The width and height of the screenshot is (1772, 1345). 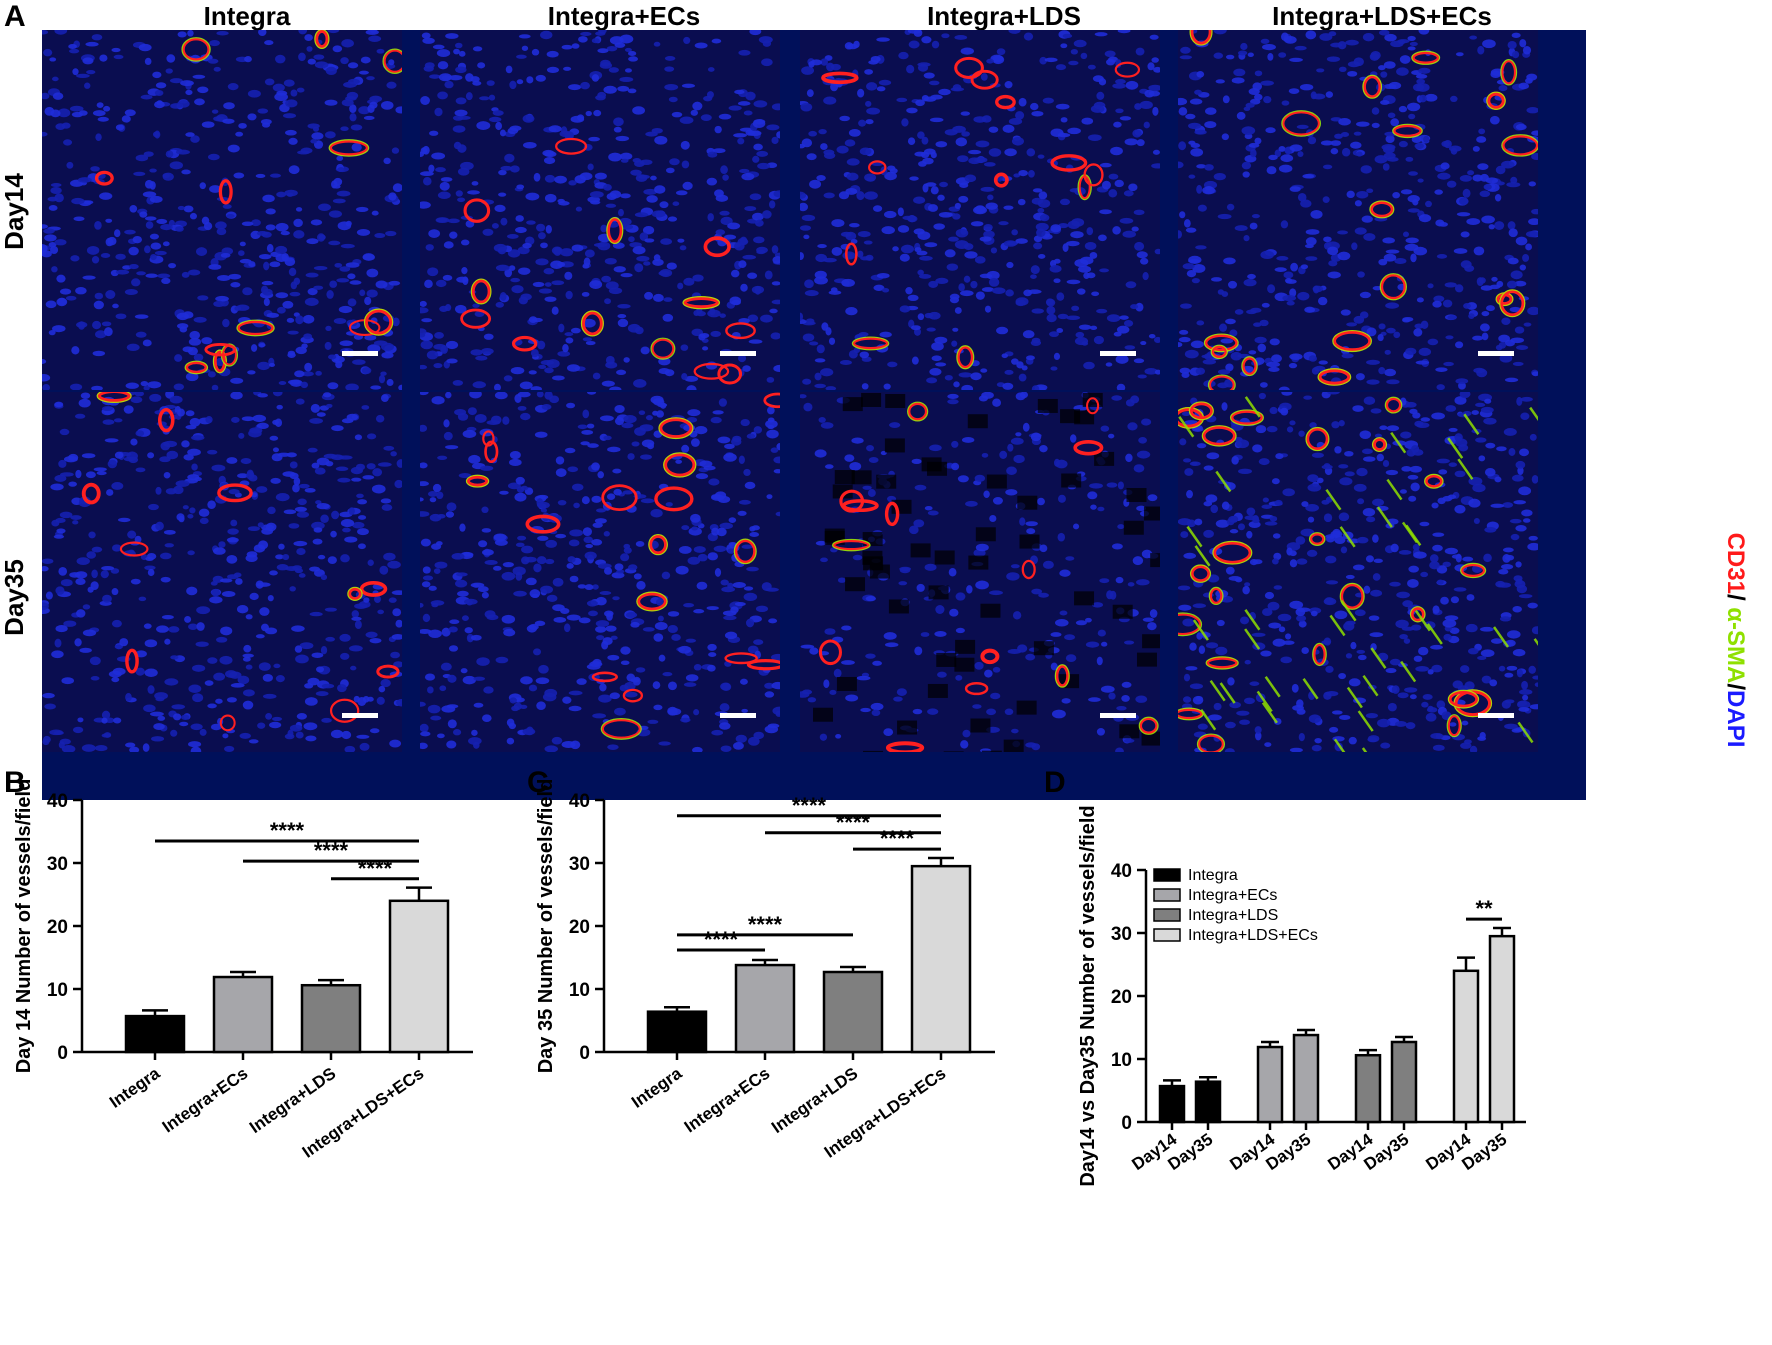 What do you see at coordinates (657, 1087) in the screenshot?
I see `chart-c-x-tick-label: Integra` at bounding box center [657, 1087].